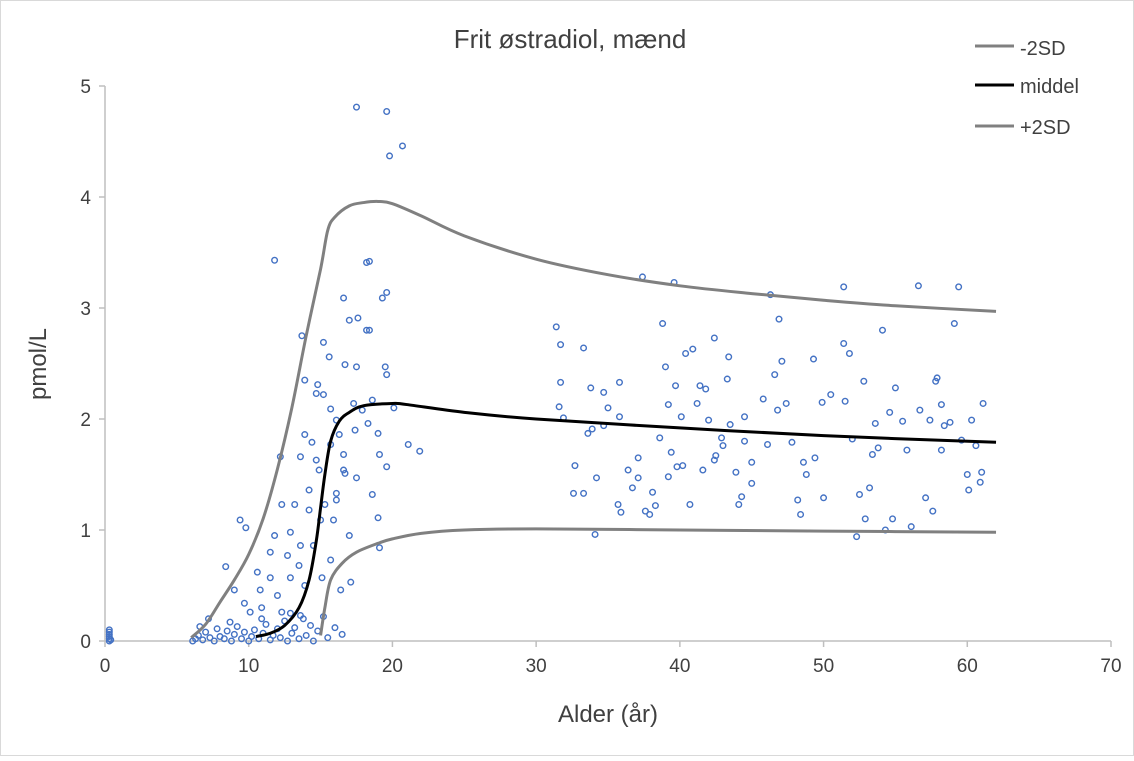  I want to click on x-tick-label: 60, so click(967, 666).